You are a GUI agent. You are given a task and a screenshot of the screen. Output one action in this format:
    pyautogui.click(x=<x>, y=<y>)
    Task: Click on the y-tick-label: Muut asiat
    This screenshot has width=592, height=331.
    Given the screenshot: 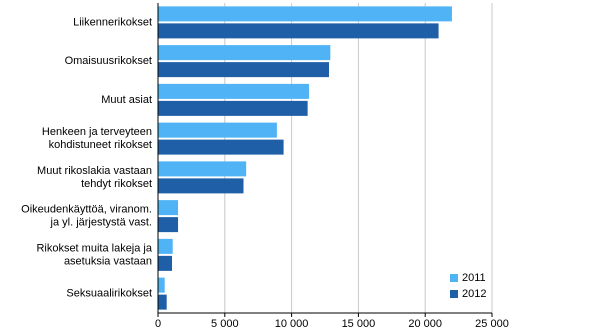 What is the action you would take?
    pyautogui.click(x=126, y=100)
    